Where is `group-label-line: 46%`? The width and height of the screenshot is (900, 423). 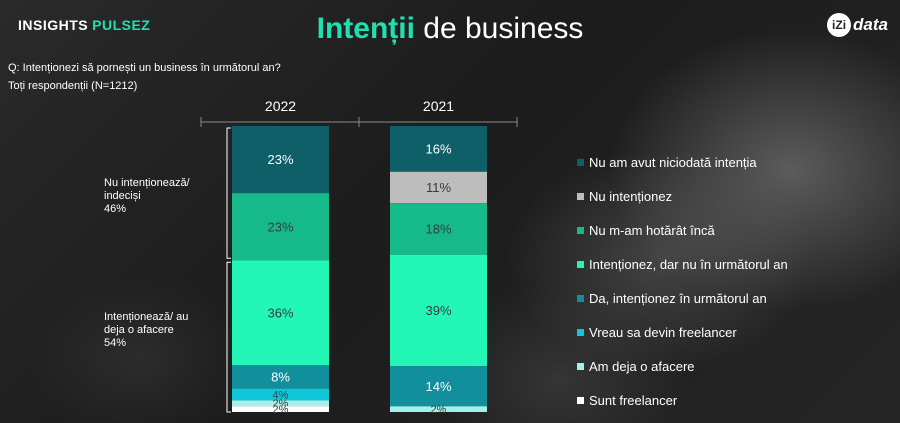 group-label-line: 46% is located at coordinates (115, 209).